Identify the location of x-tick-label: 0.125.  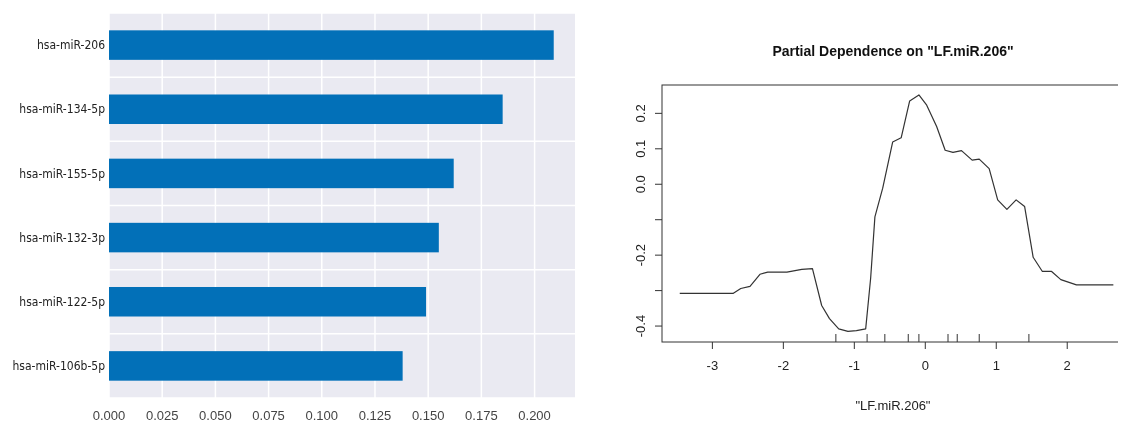
(375, 415).